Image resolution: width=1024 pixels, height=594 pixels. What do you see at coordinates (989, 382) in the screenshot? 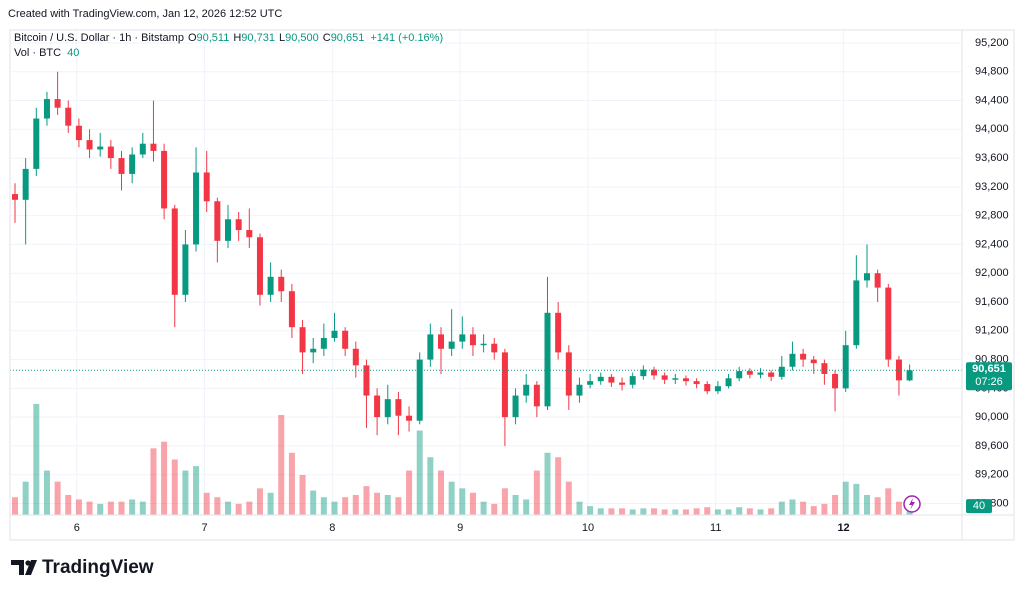
I see `countdown: 07:26` at bounding box center [989, 382].